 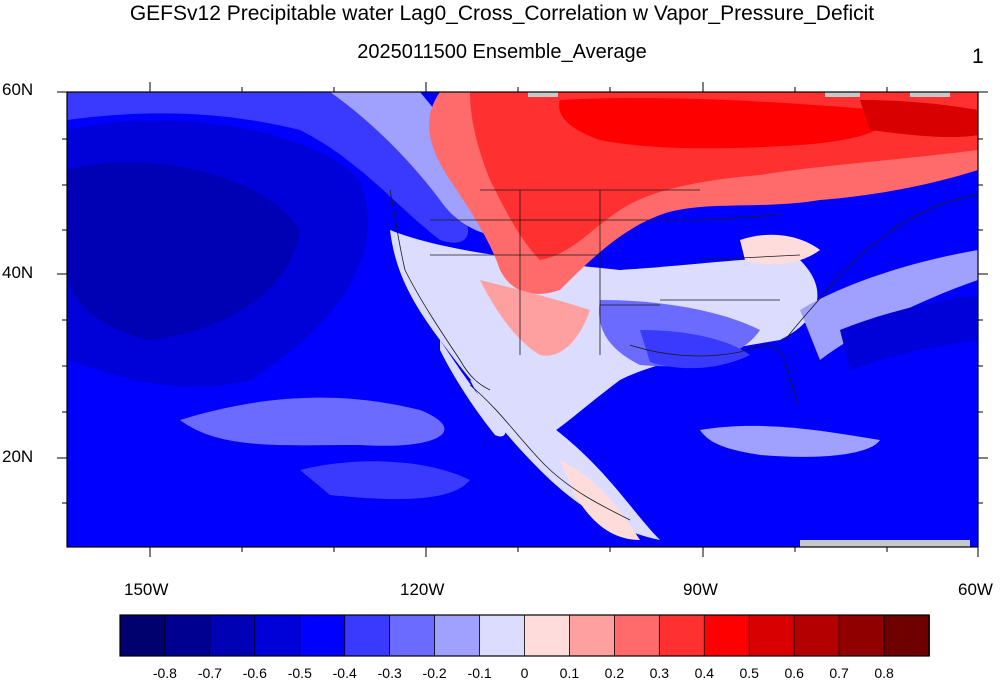 I want to click on colorbar-tick-label: 0.7, so click(x=839, y=673).